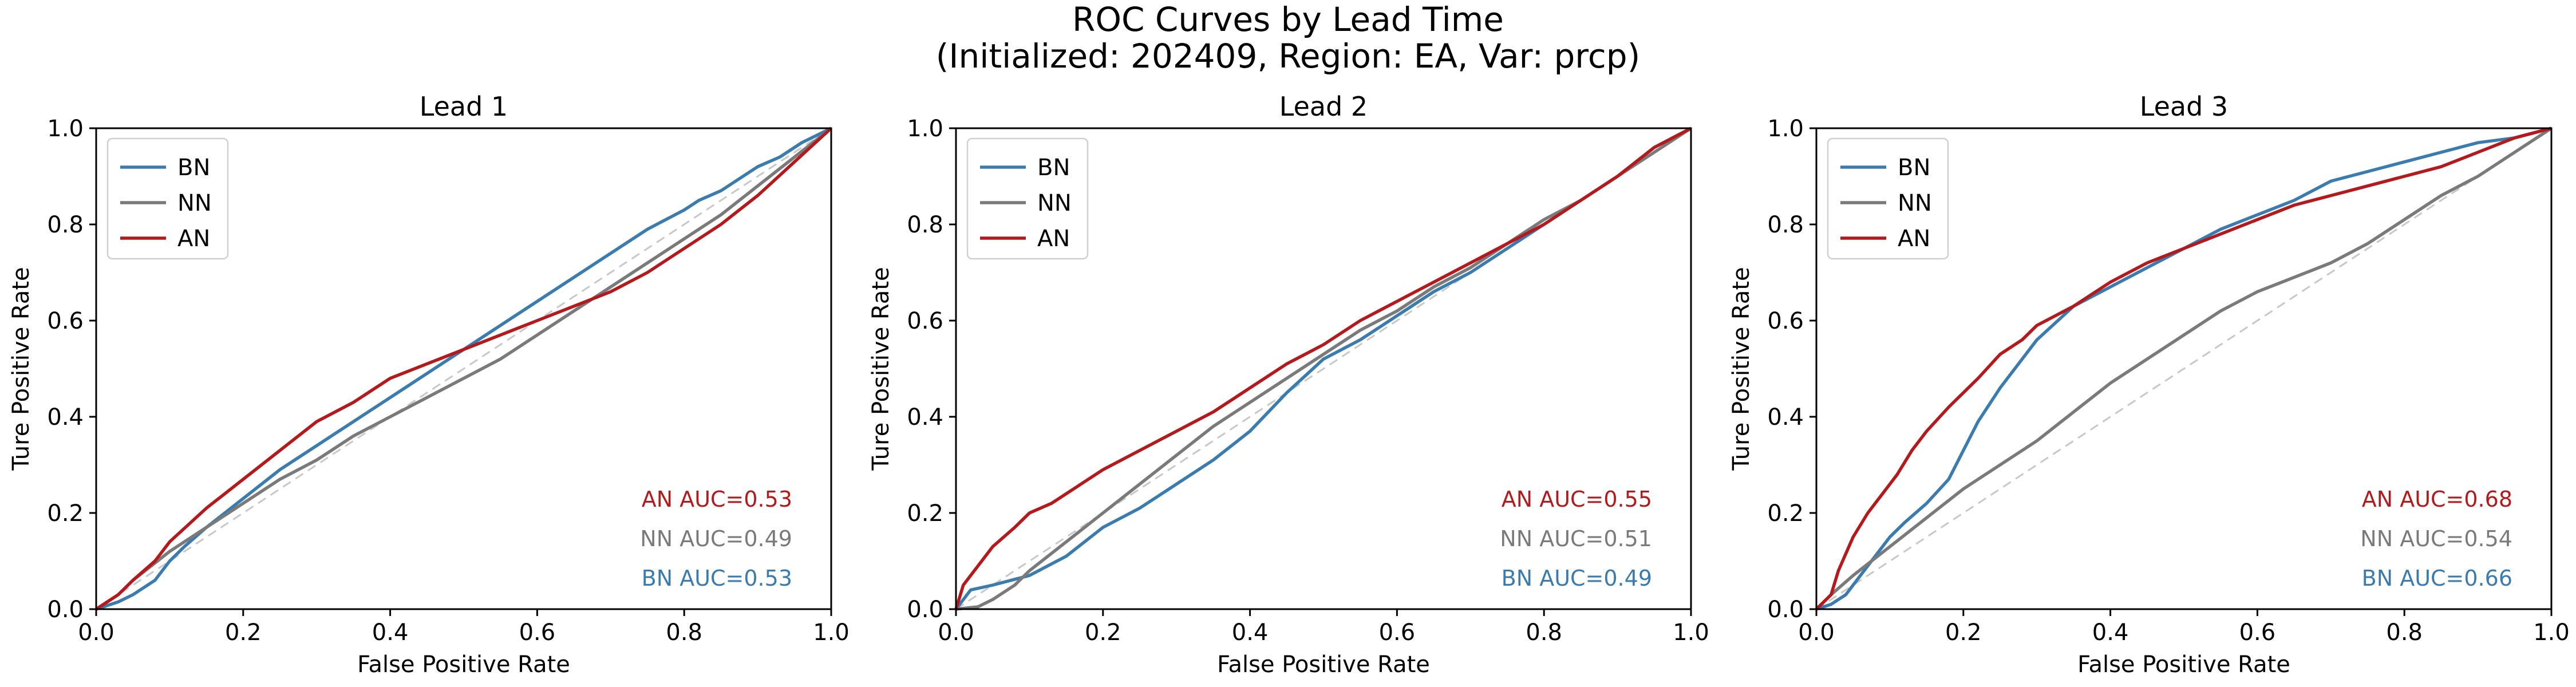 The image size is (2576, 687). What do you see at coordinates (1323, 107) in the screenshot?
I see `panel-title: Lead 2` at bounding box center [1323, 107].